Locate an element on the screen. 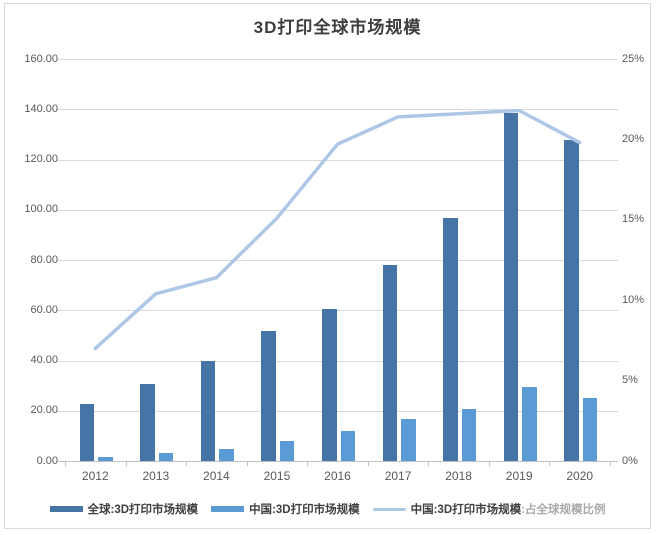 The width and height of the screenshot is (659, 535). legend-label: 中国:3D打印市场规模:占全球规模比例 is located at coordinates (508, 510).